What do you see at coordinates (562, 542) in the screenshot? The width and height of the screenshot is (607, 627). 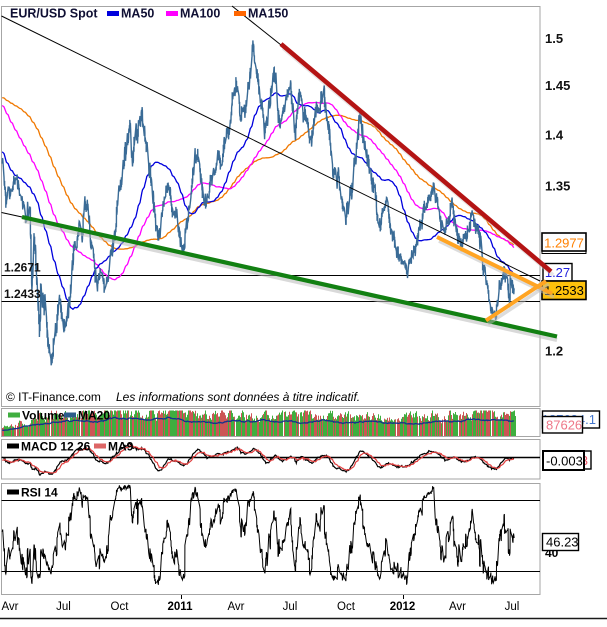 I see `svg-text: 46.23` at bounding box center [562, 542].